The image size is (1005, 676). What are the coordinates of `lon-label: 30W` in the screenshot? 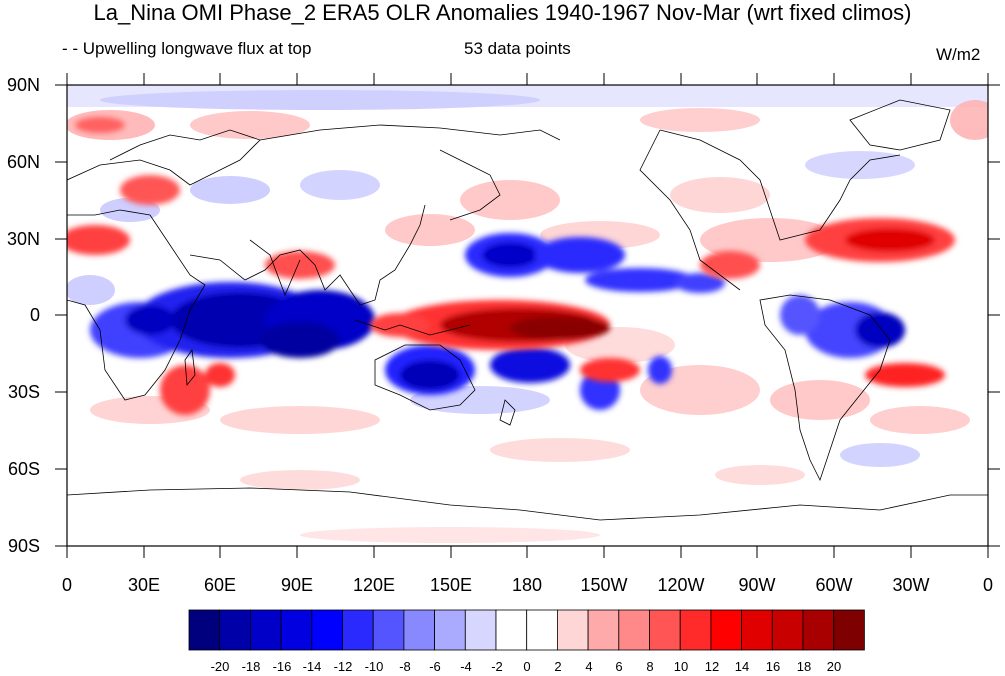 It's located at (911, 585).